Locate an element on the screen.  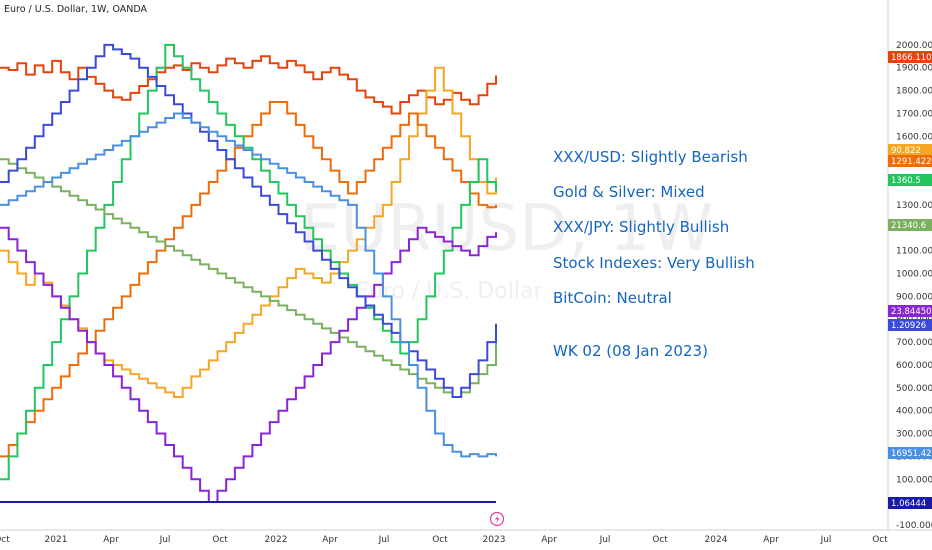
price-badge-label: 23.84450 is located at coordinates (911, 312).